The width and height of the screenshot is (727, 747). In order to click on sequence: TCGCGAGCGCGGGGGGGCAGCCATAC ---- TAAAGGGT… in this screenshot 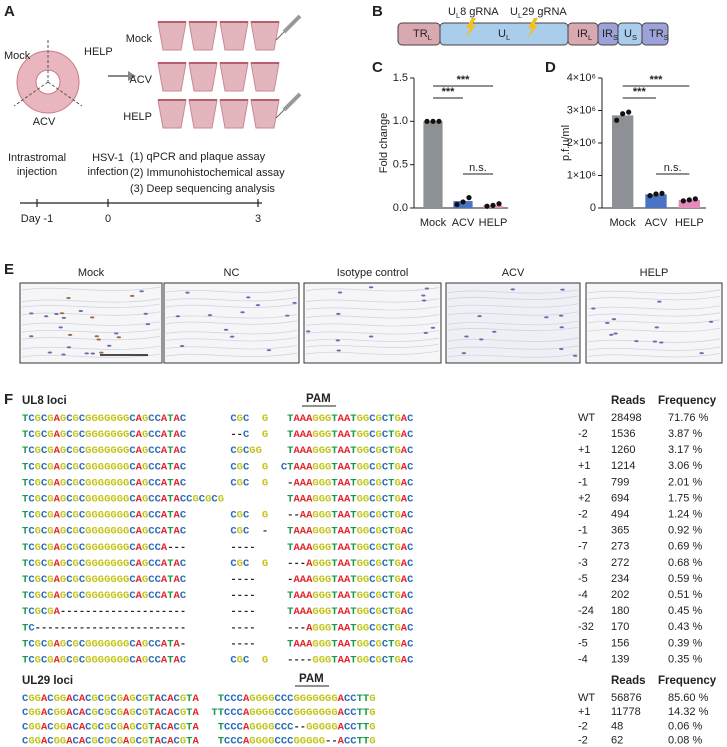, I will do `click(218, 596)`.